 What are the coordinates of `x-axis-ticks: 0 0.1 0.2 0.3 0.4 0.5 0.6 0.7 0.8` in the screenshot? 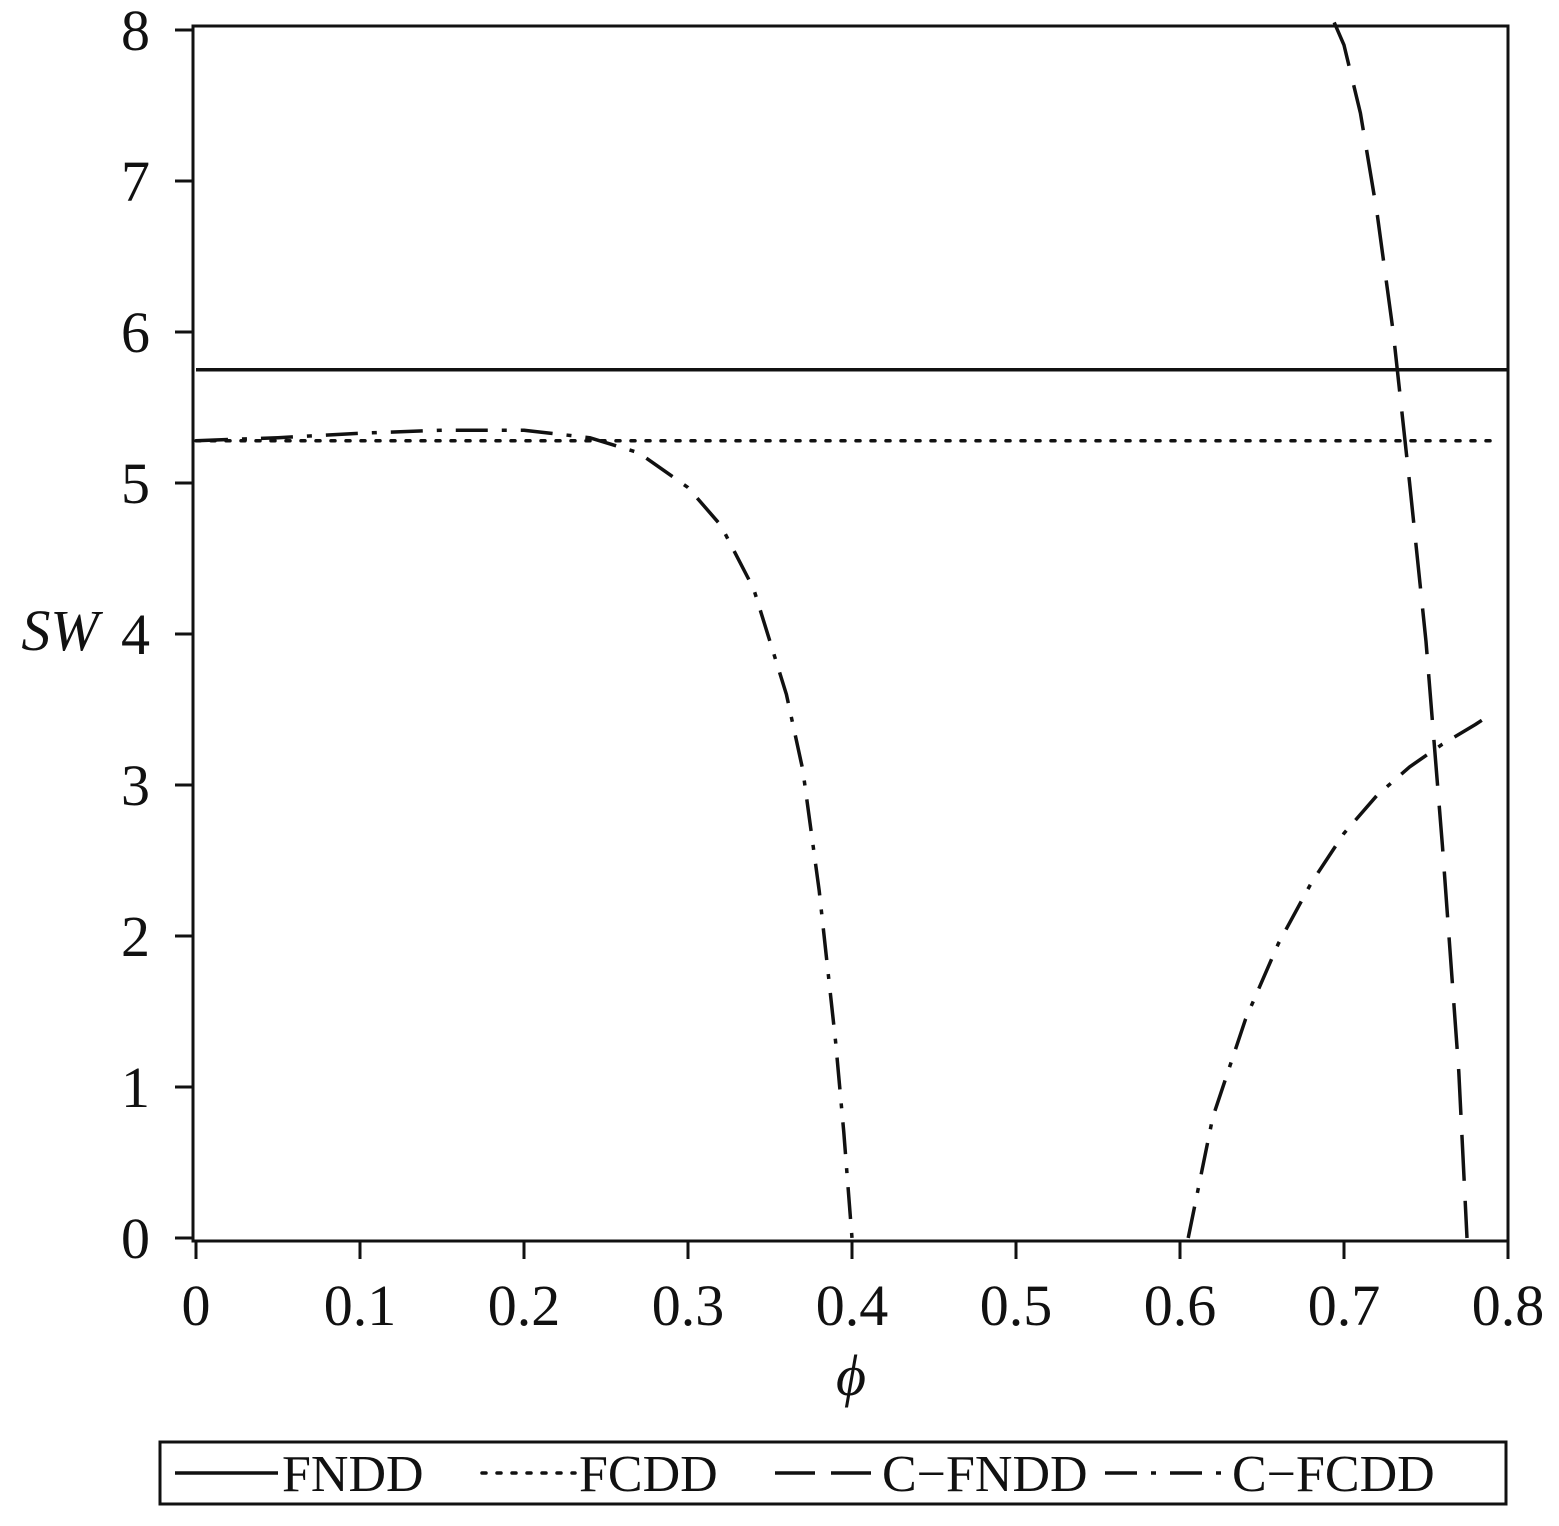 It's located at (863, 1289).